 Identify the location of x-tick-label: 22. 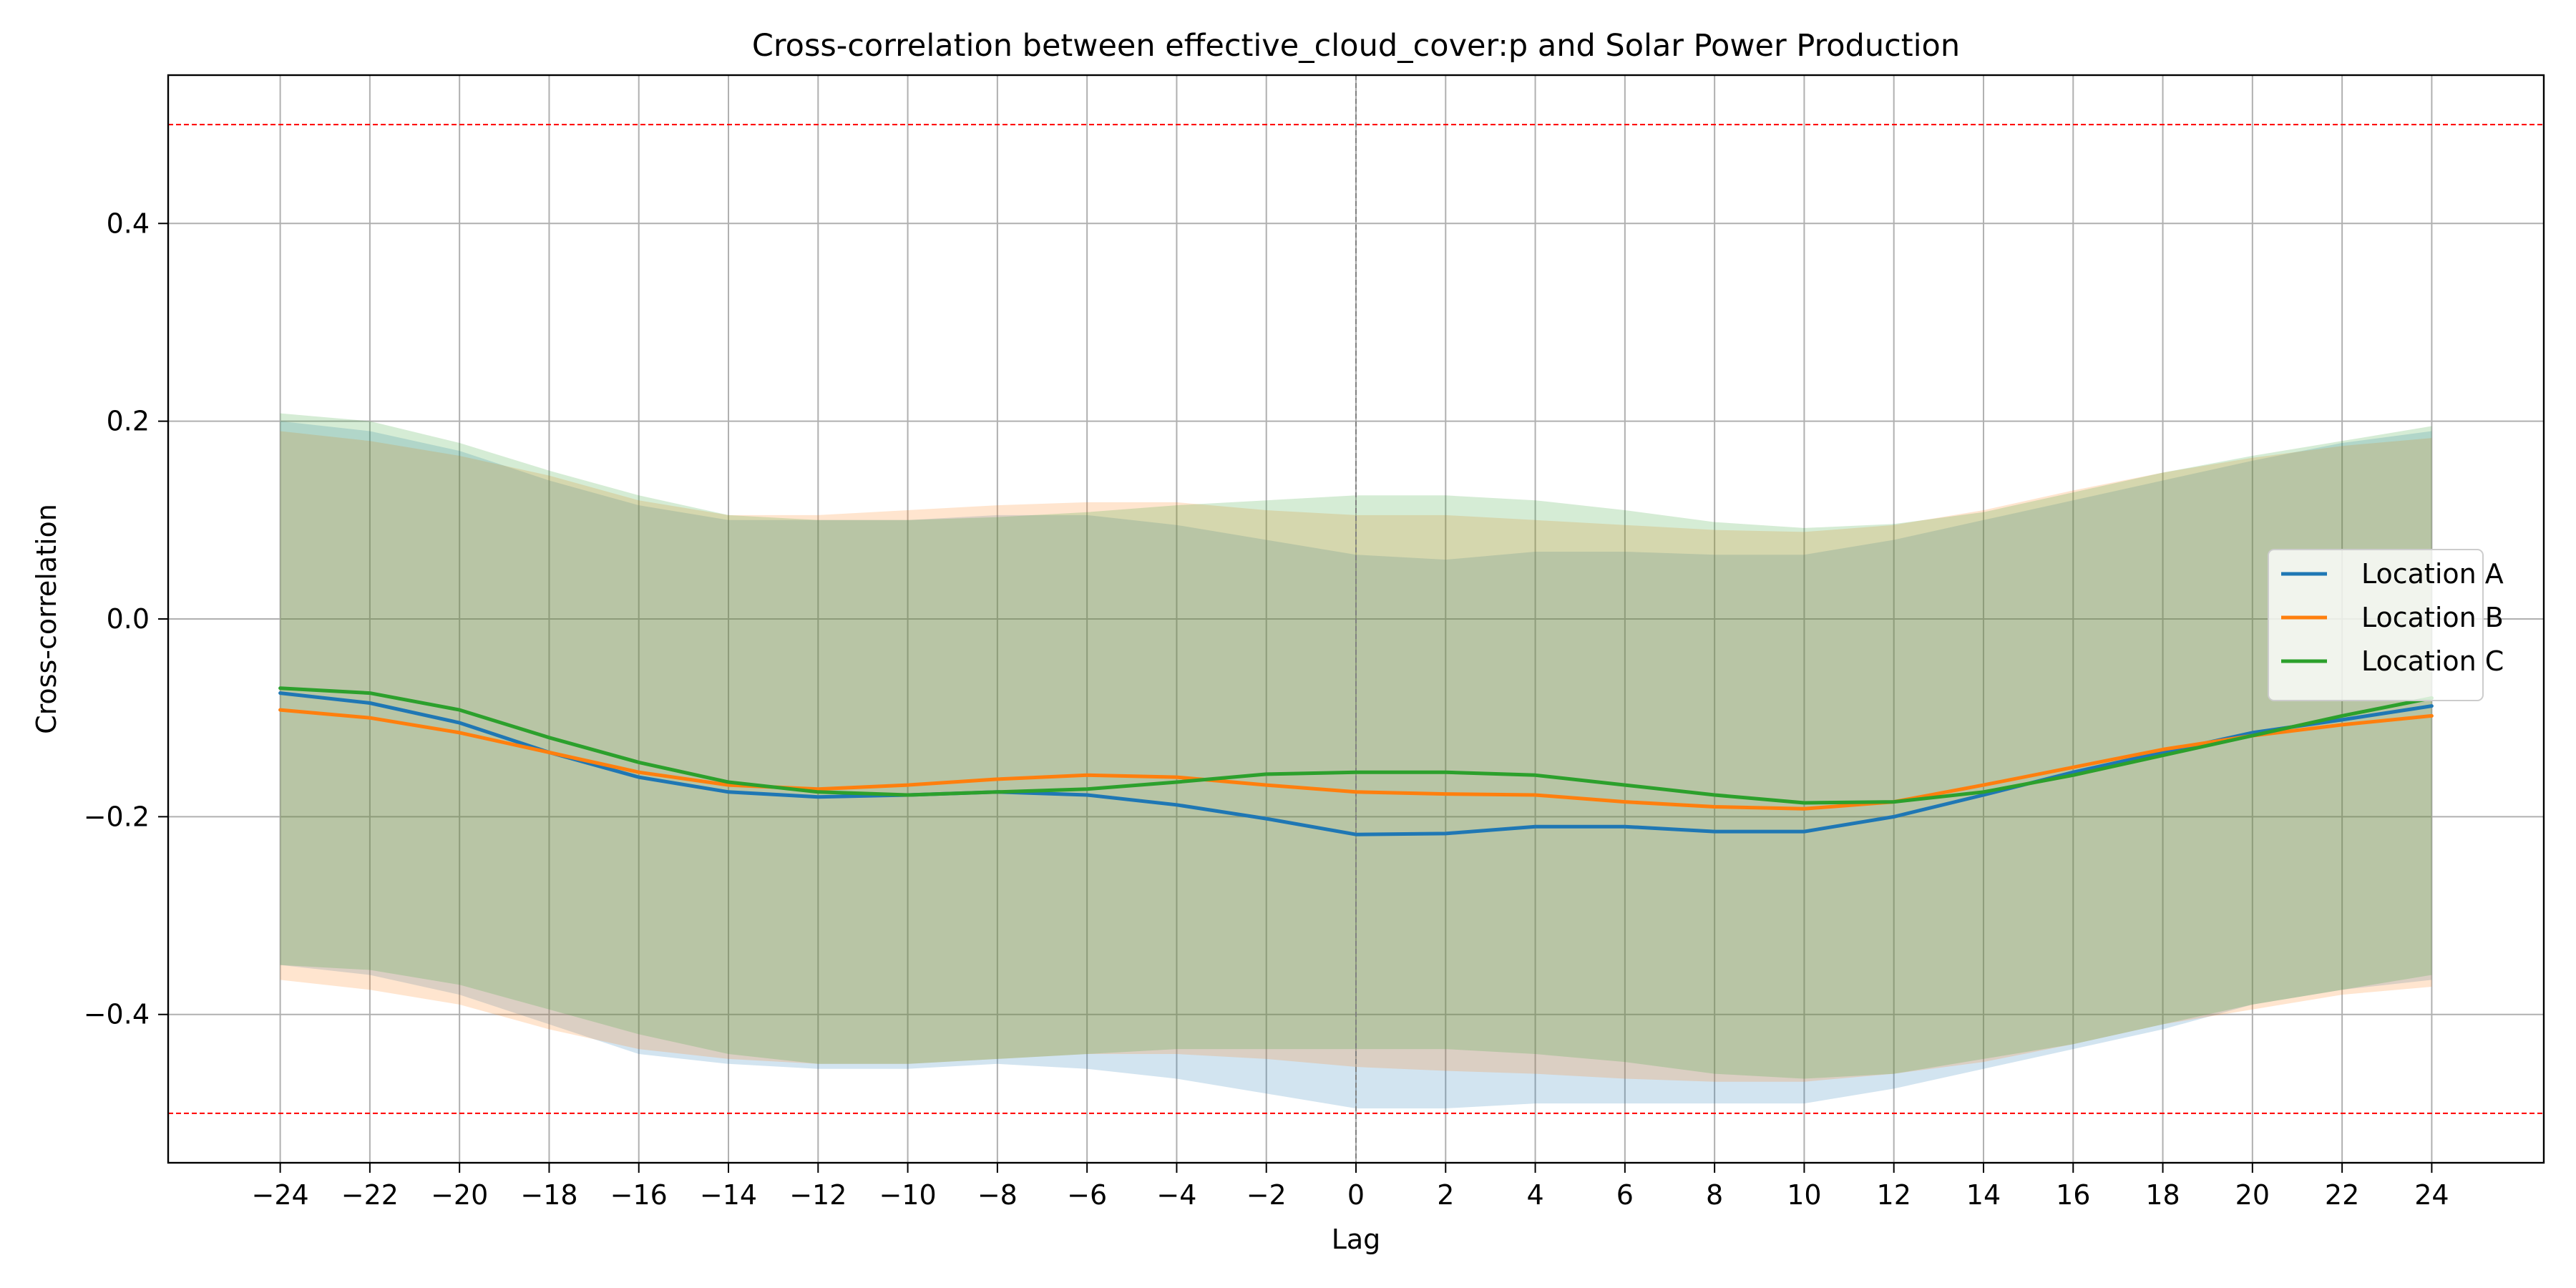
(2342, 1195).